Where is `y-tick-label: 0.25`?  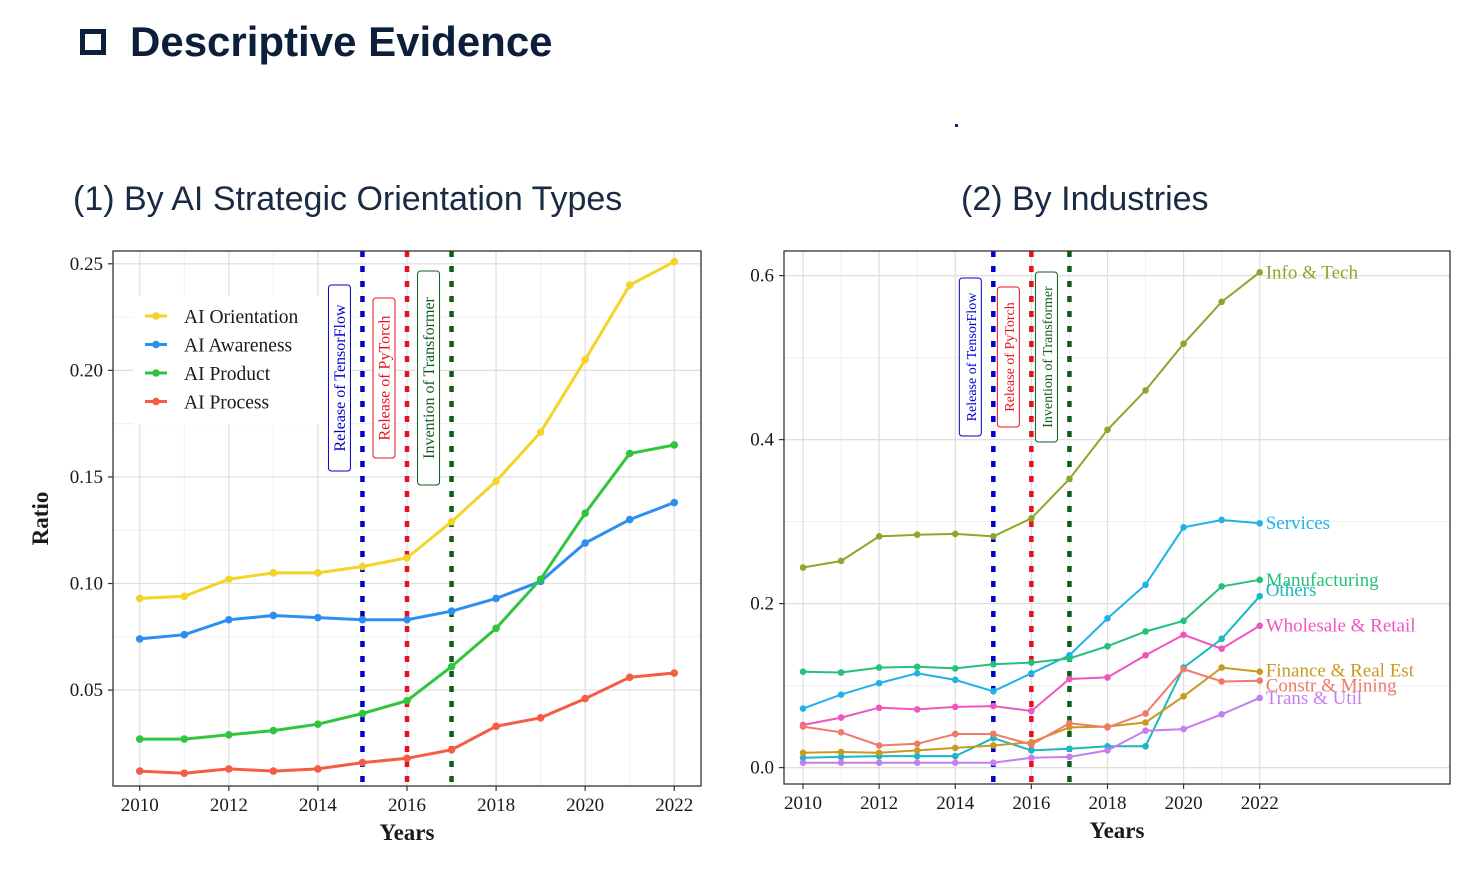 y-tick-label: 0.25 is located at coordinates (86, 264).